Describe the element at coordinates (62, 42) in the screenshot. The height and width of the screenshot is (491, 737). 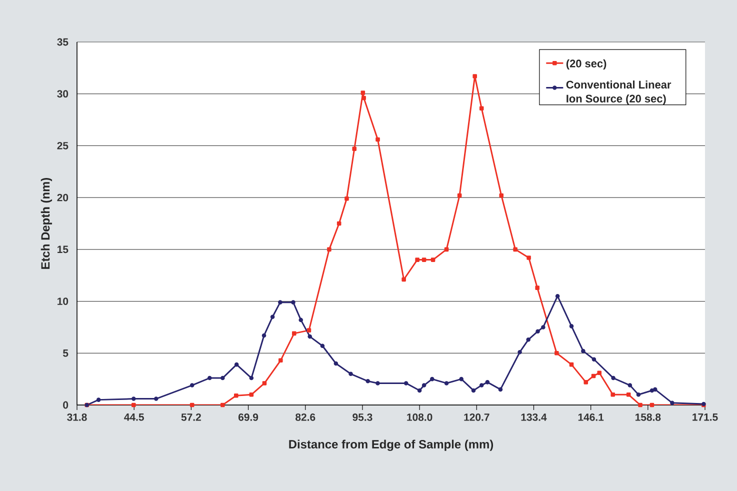
I see `y-tick-label: 35` at that location.